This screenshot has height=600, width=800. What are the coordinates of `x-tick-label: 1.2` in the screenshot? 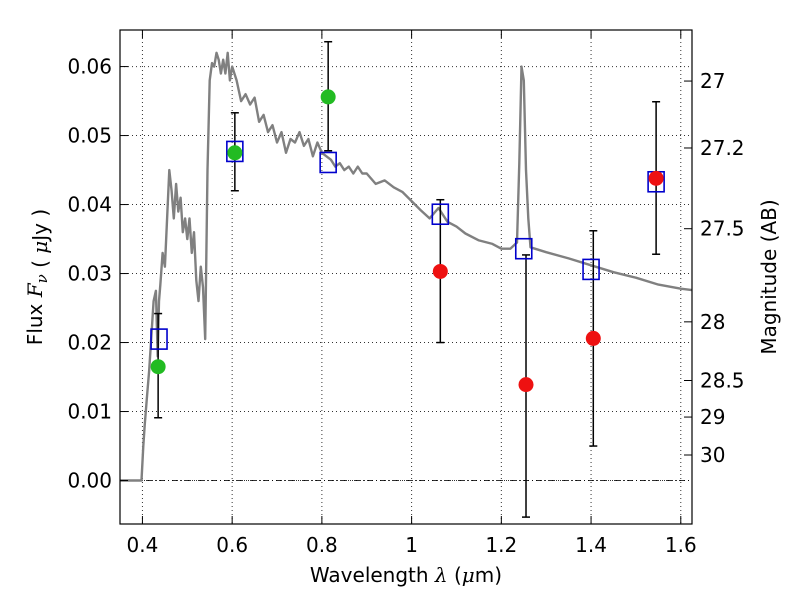 It's located at (501, 545).